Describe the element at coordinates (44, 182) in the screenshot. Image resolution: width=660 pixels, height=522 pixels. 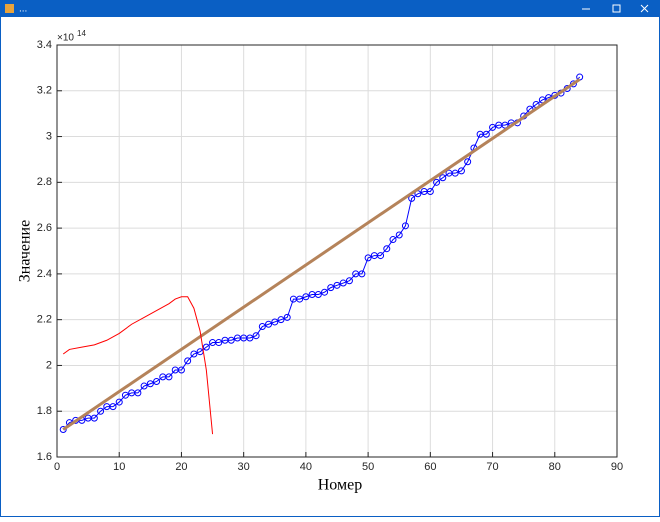
I see `y-tick-label: 2.8` at that location.